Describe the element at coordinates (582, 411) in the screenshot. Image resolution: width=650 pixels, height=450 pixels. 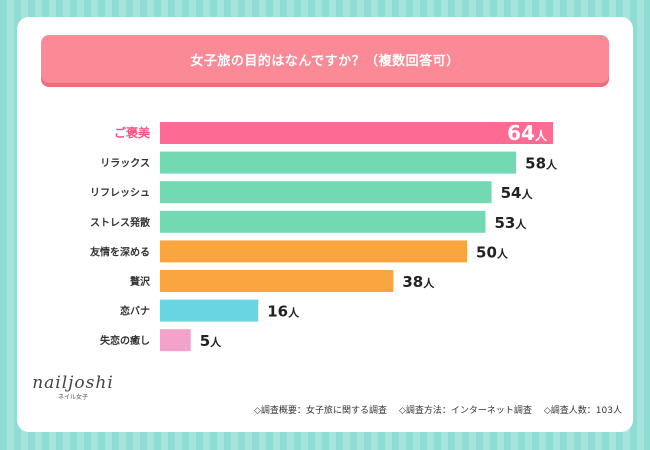
I see `survey-count: ◇調査人数：103人` at that location.